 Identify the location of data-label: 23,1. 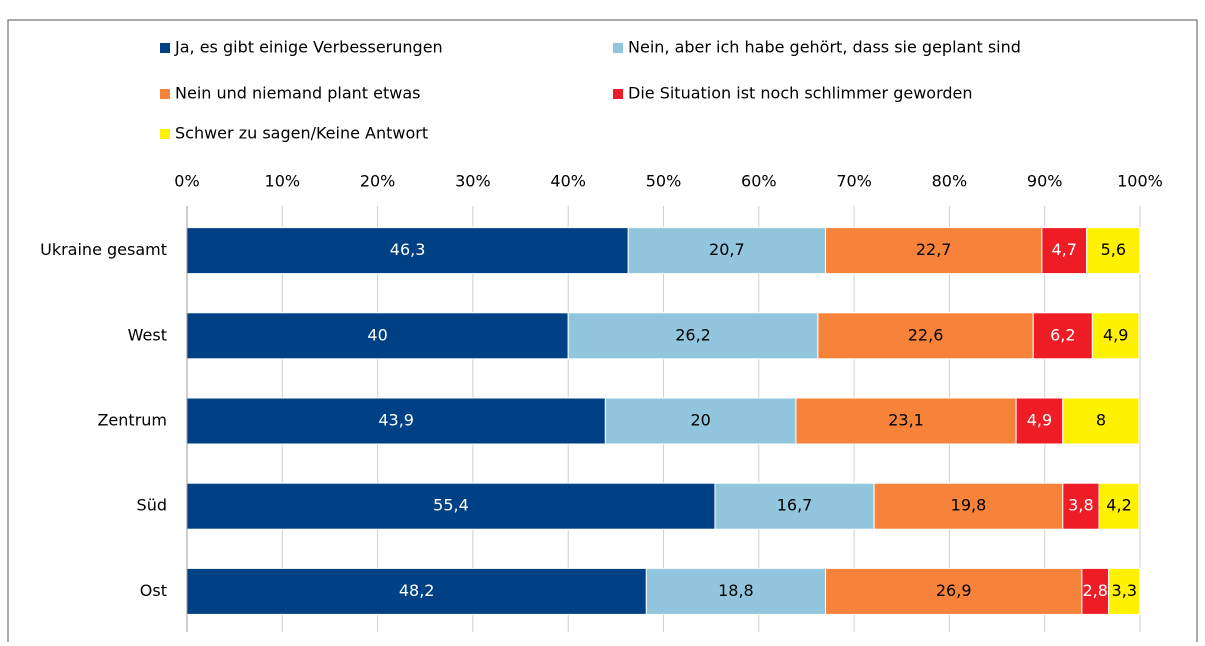
(906, 420).